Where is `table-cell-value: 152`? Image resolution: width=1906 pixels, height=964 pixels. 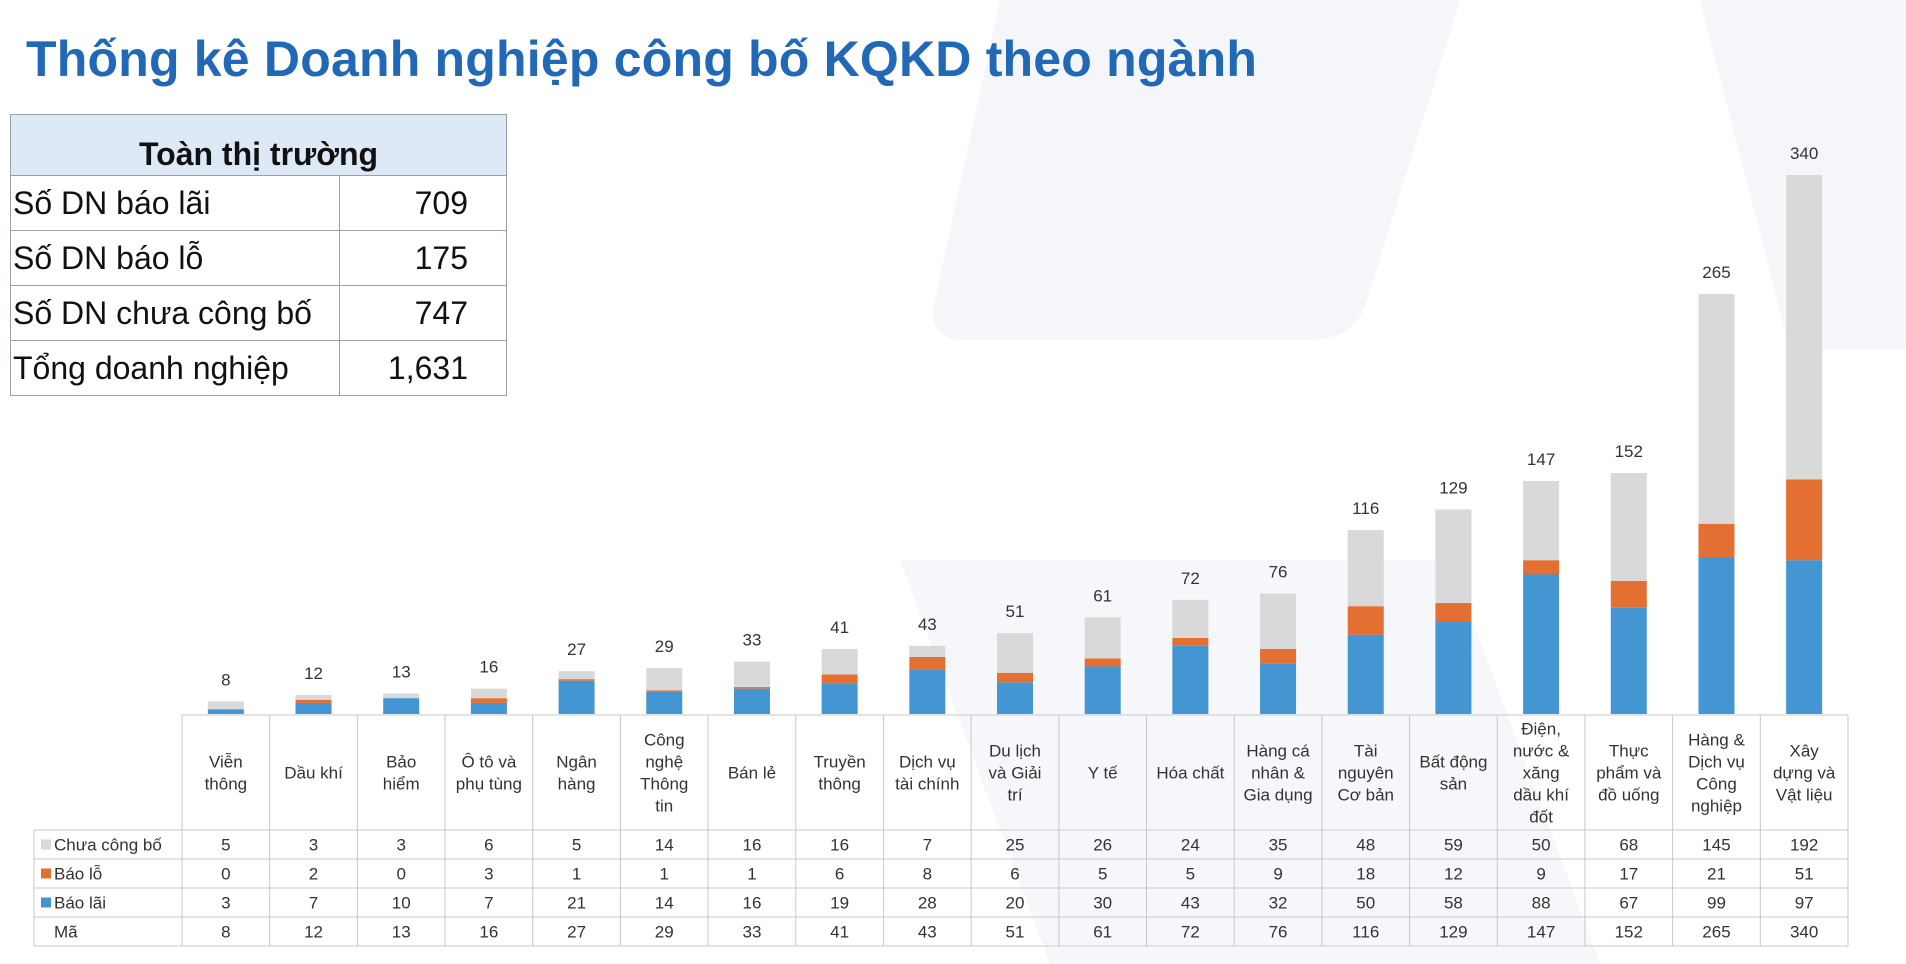
table-cell-value: 152 is located at coordinates (1629, 932).